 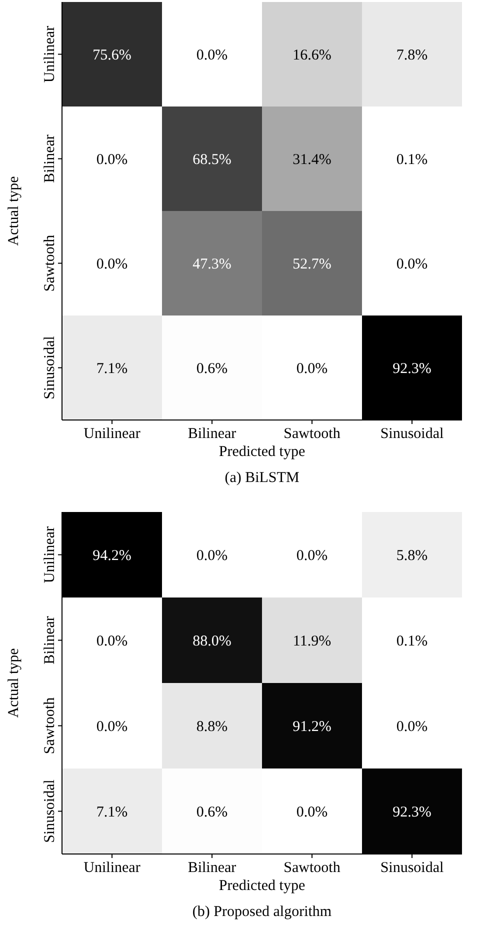 What do you see at coordinates (312, 727) in the screenshot?
I see `data-label: 91.2%` at bounding box center [312, 727].